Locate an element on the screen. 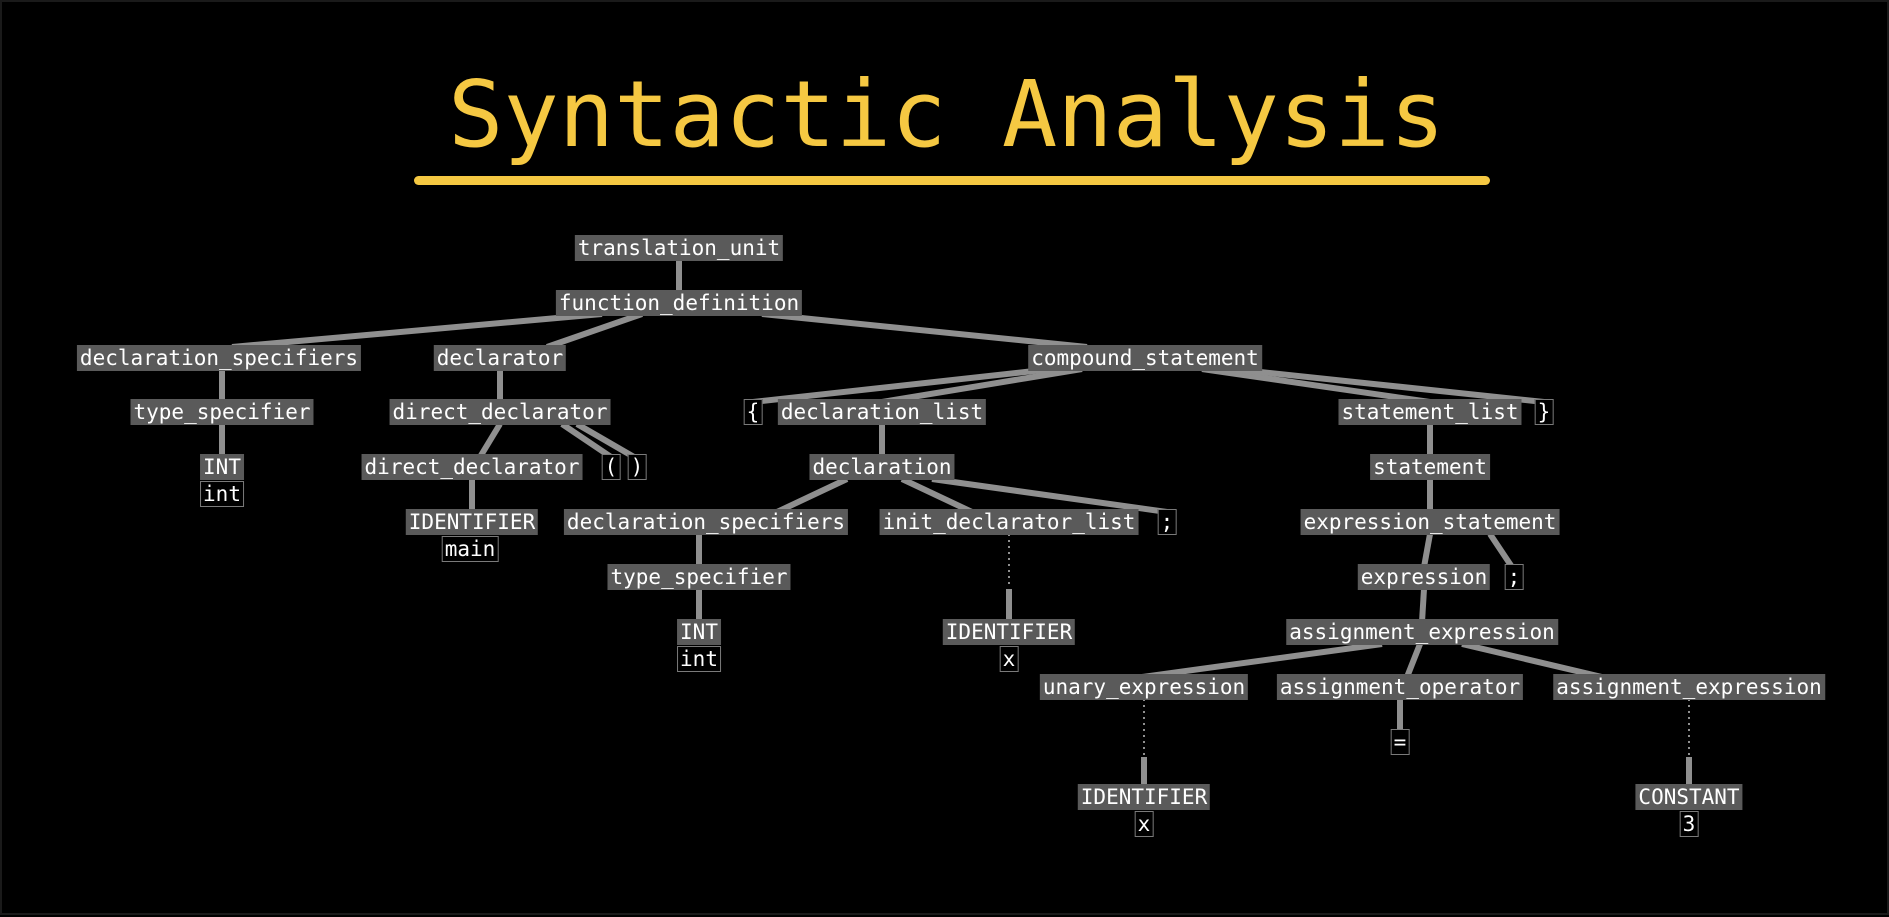  node-assignment-expression-2: assignment_expression is located at coordinates (1689, 687).